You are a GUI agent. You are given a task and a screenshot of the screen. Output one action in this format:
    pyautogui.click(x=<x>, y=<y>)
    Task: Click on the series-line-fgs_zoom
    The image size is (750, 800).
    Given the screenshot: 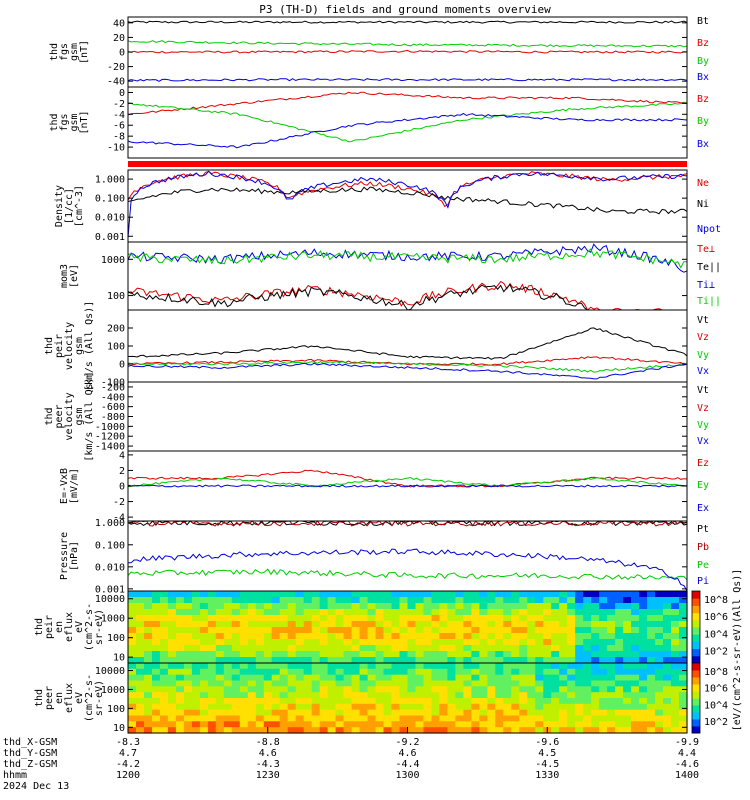 What is the action you would take?
    pyautogui.click(x=407, y=103)
    